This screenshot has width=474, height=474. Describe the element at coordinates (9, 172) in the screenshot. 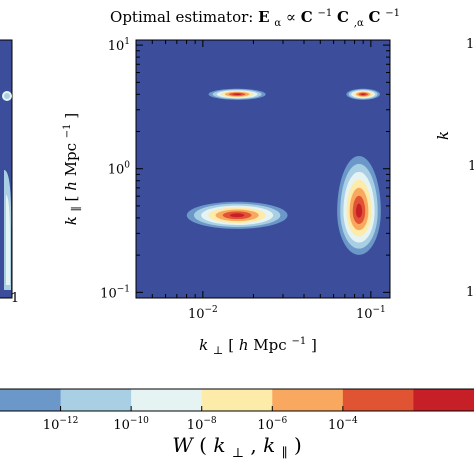

I see `left-panel-fragment: −1` at that location.